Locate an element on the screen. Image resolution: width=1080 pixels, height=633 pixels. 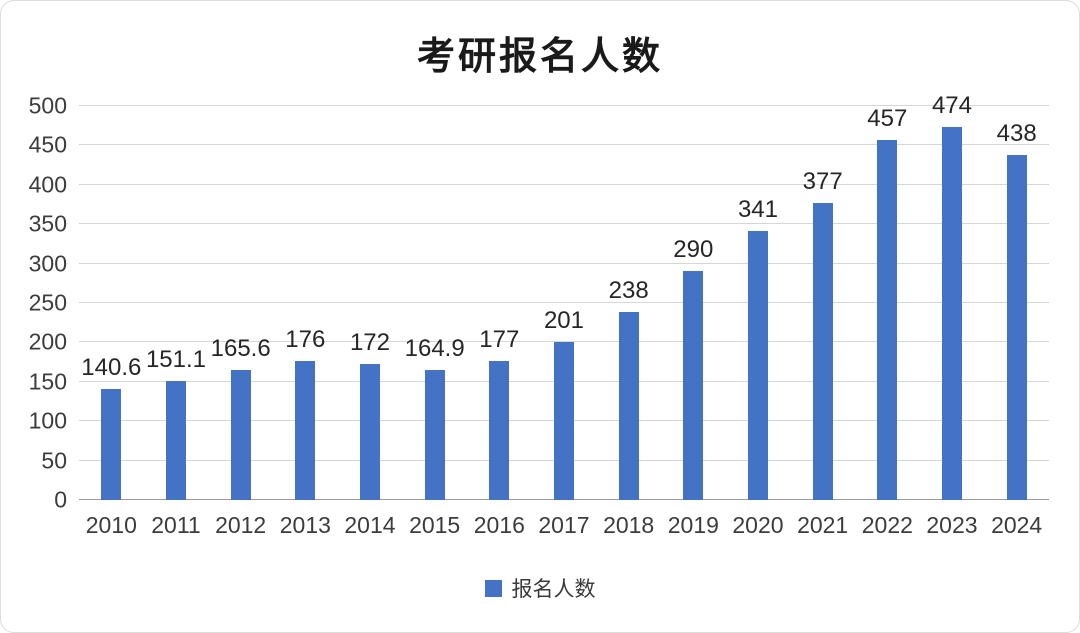
bar-2013 is located at coordinates (305, 430).